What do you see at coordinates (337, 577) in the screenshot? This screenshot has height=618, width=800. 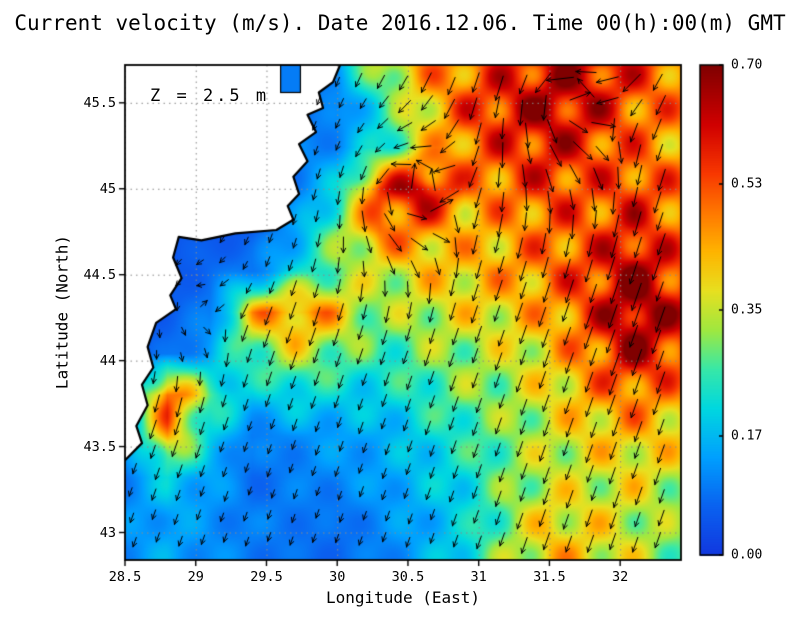 I see `x-tick-label: 30` at bounding box center [337, 577].